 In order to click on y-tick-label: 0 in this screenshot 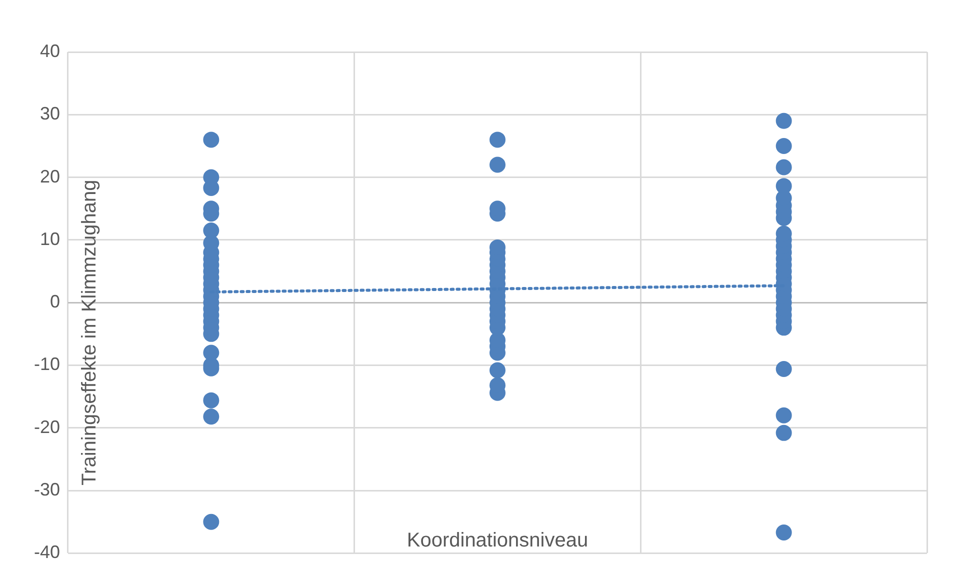, I will do `click(55, 302)`.